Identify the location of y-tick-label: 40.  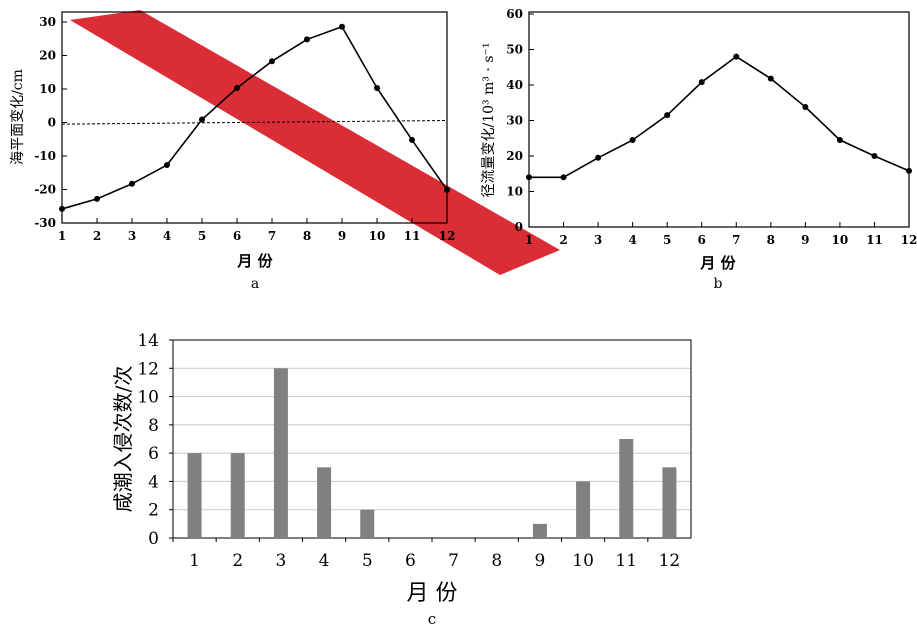
(514, 85).